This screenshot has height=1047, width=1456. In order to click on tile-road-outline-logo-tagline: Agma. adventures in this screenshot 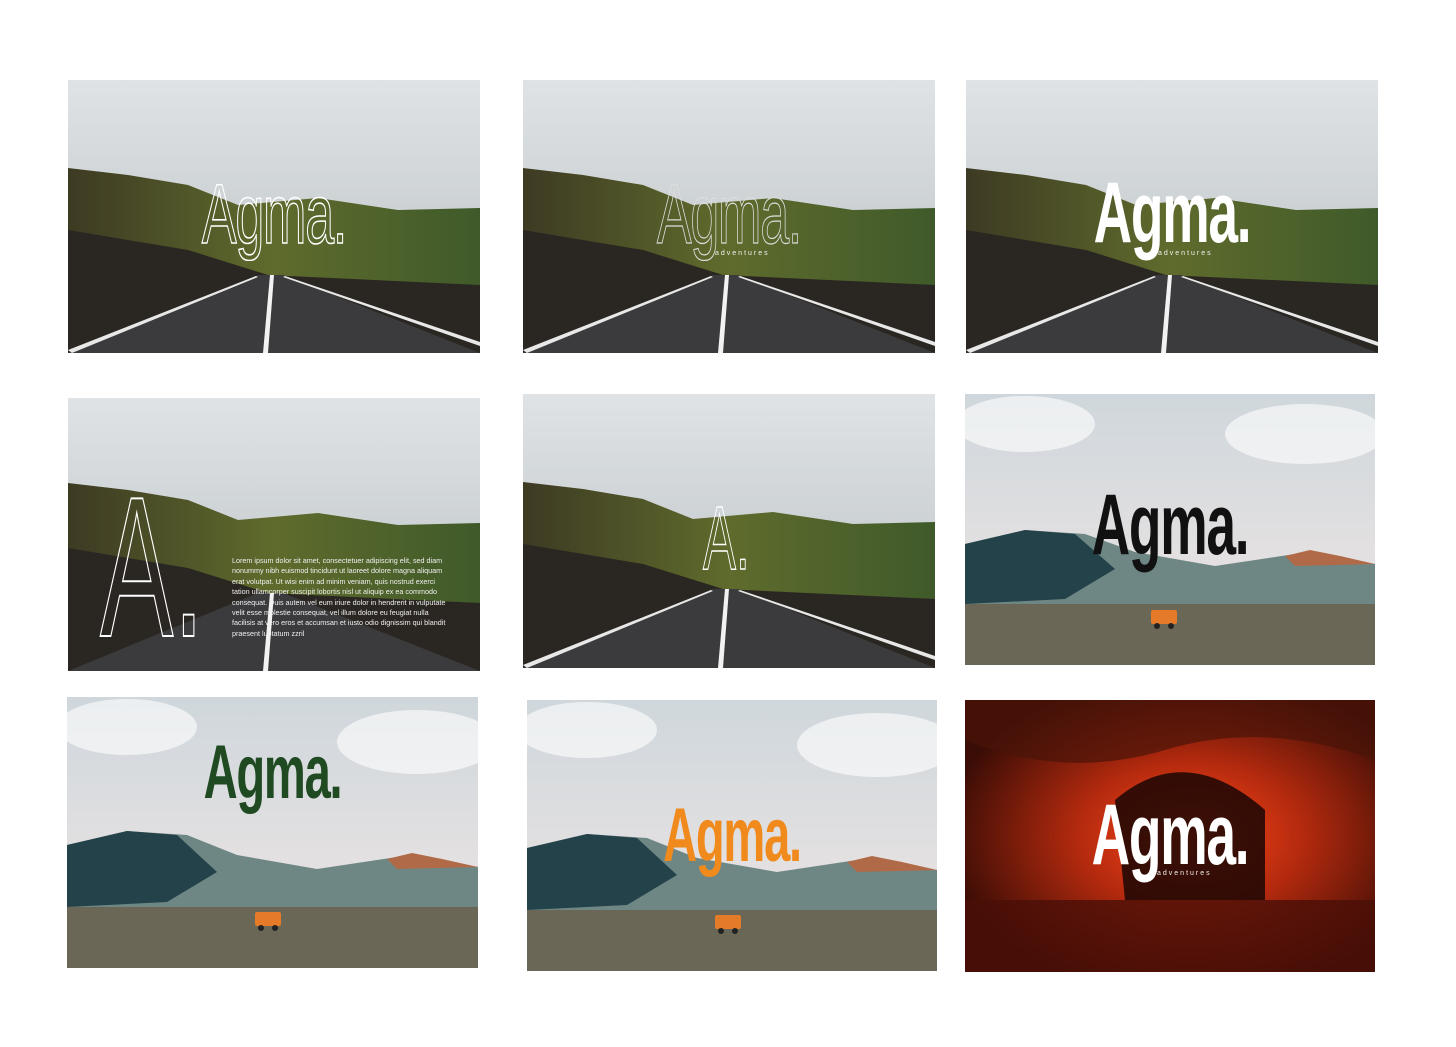, I will do `click(729, 216)`.